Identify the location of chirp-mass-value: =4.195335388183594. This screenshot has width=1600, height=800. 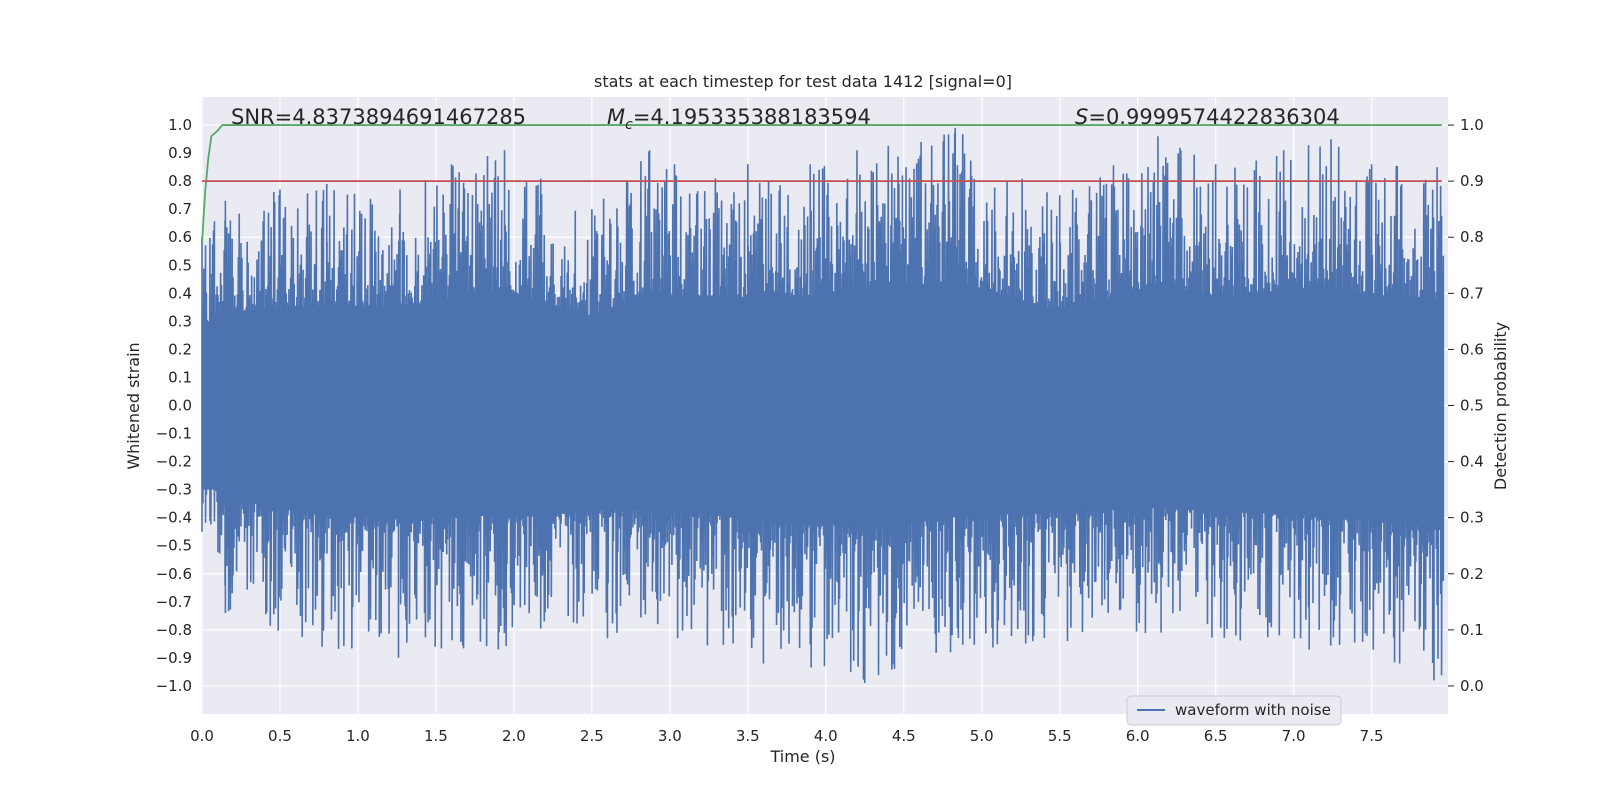
(752, 117).